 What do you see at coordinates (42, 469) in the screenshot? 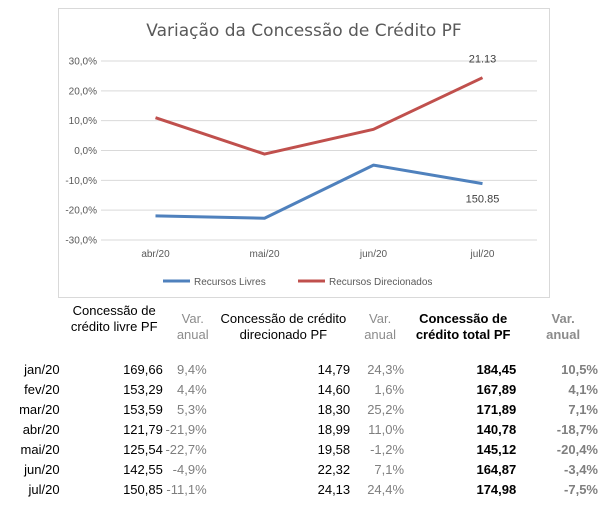
I see `cell-month: jun/20` at bounding box center [42, 469].